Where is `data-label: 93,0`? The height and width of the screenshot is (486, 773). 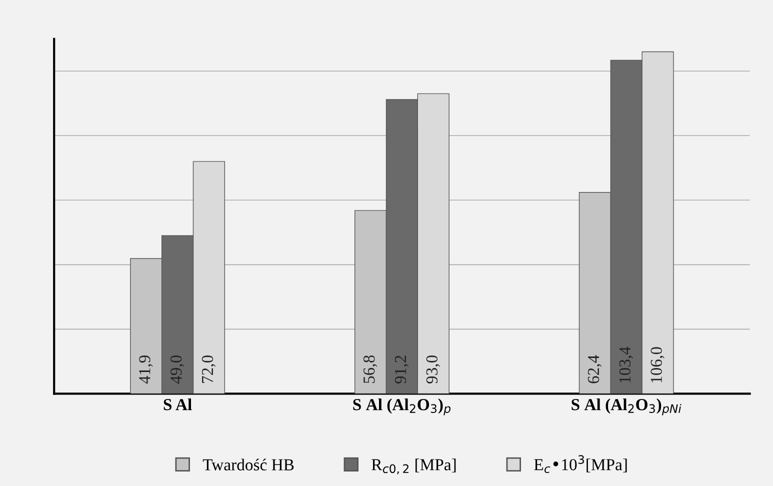
data-label: 93,0 is located at coordinates (433, 369).